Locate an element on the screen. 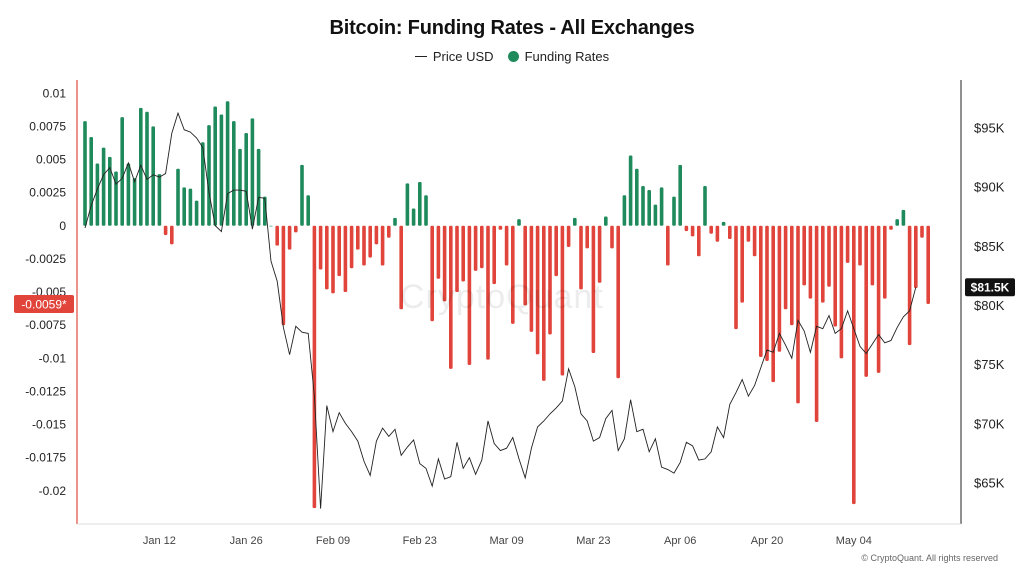  x-tick-label: Jan 26 is located at coordinates (246, 541).